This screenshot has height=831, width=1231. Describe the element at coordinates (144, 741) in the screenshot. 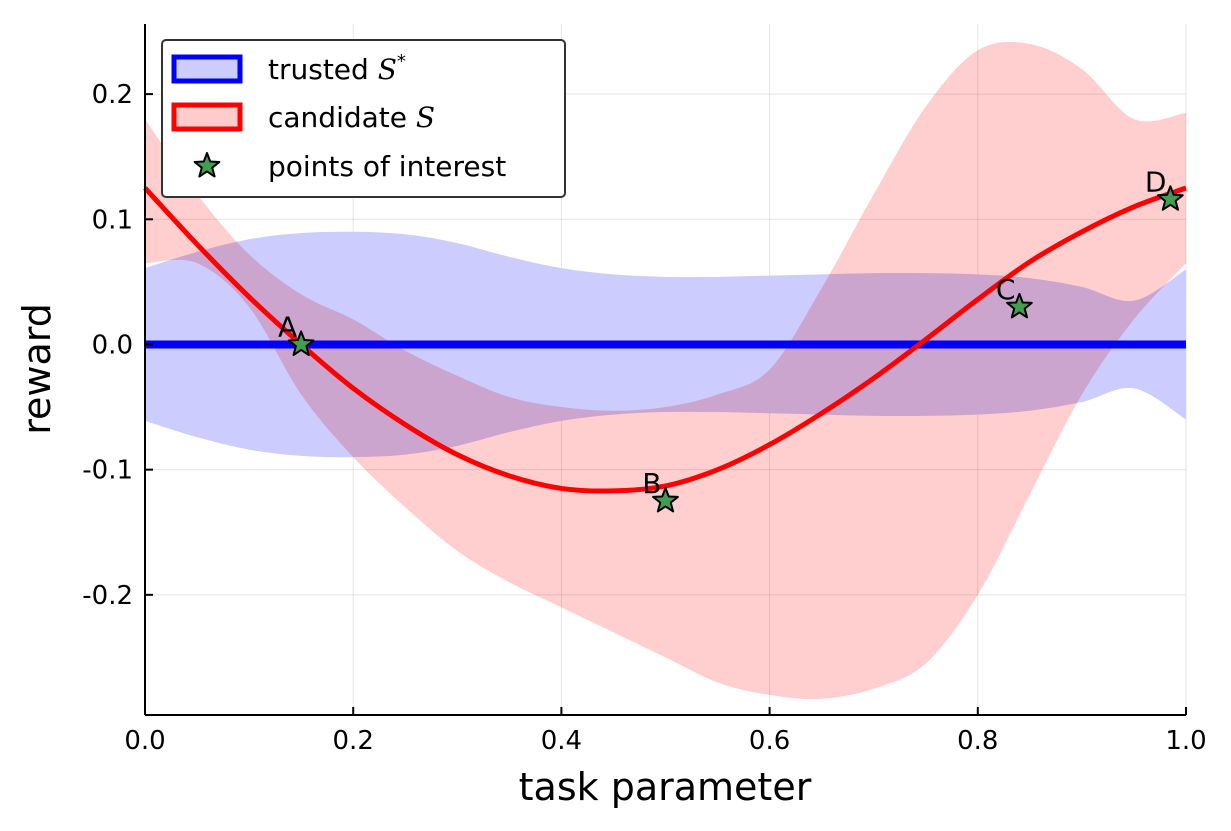

I see `x-tick-label: 0.0` at that location.